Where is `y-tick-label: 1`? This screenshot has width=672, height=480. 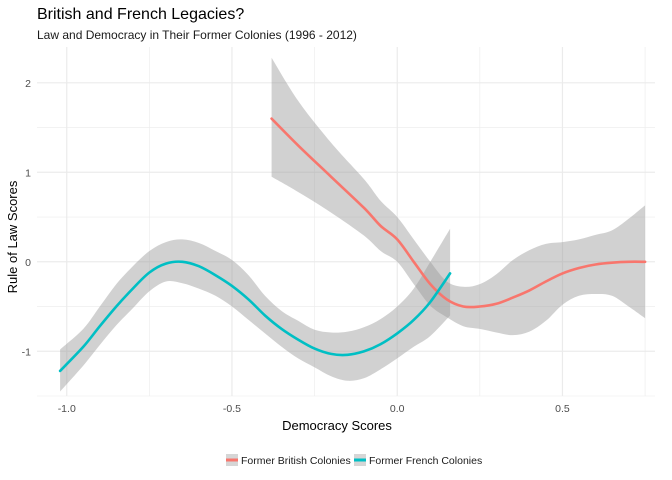 y-tick-label: 1 is located at coordinates (28, 173).